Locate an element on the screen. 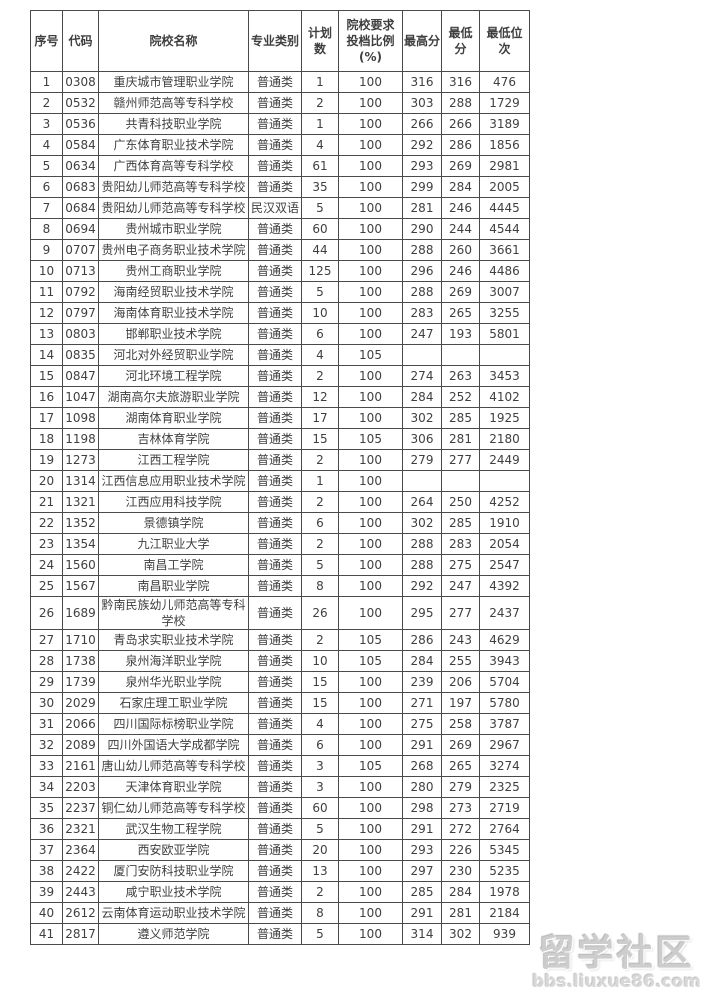 This screenshot has height=1007, width=703. table-cell: 2237 is located at coordinates (80, 808).